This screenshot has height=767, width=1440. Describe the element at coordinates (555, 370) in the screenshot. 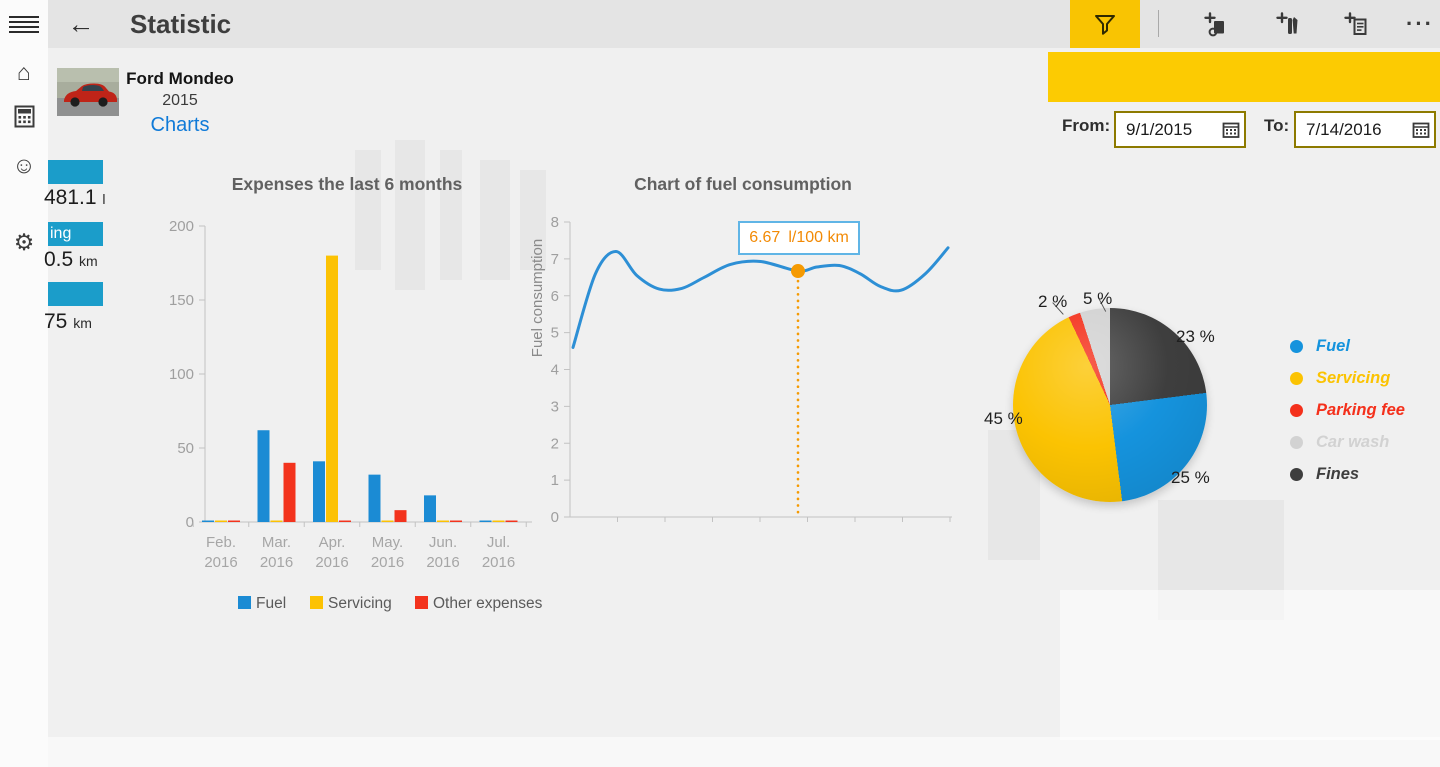

I see `y-tick-label: 4` at that location.